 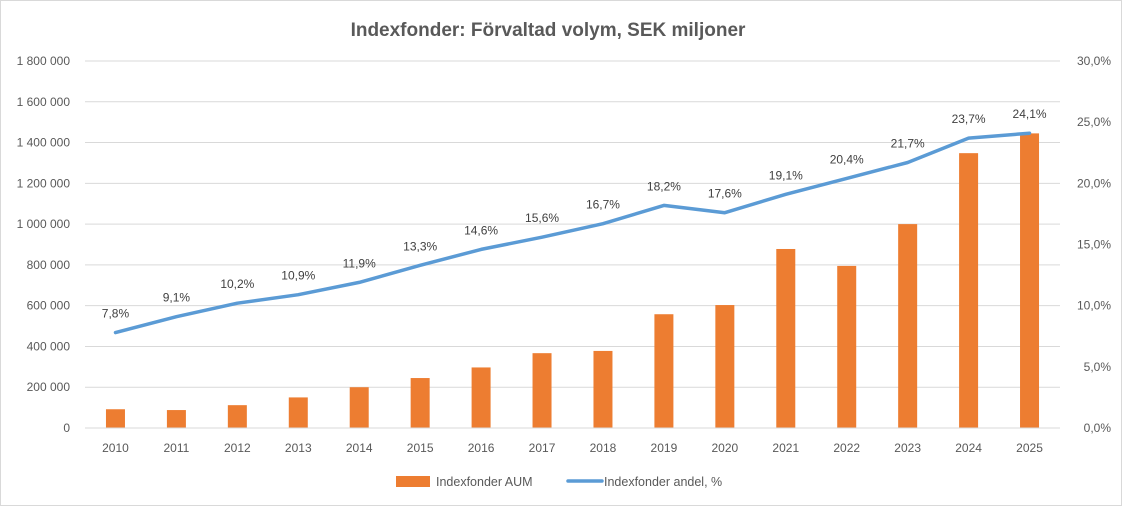 What do you see at coordinates (44, 102) in the screenshot?
I see `y-left-tick-label: 1 600 000` at bounding box center [44, 102].